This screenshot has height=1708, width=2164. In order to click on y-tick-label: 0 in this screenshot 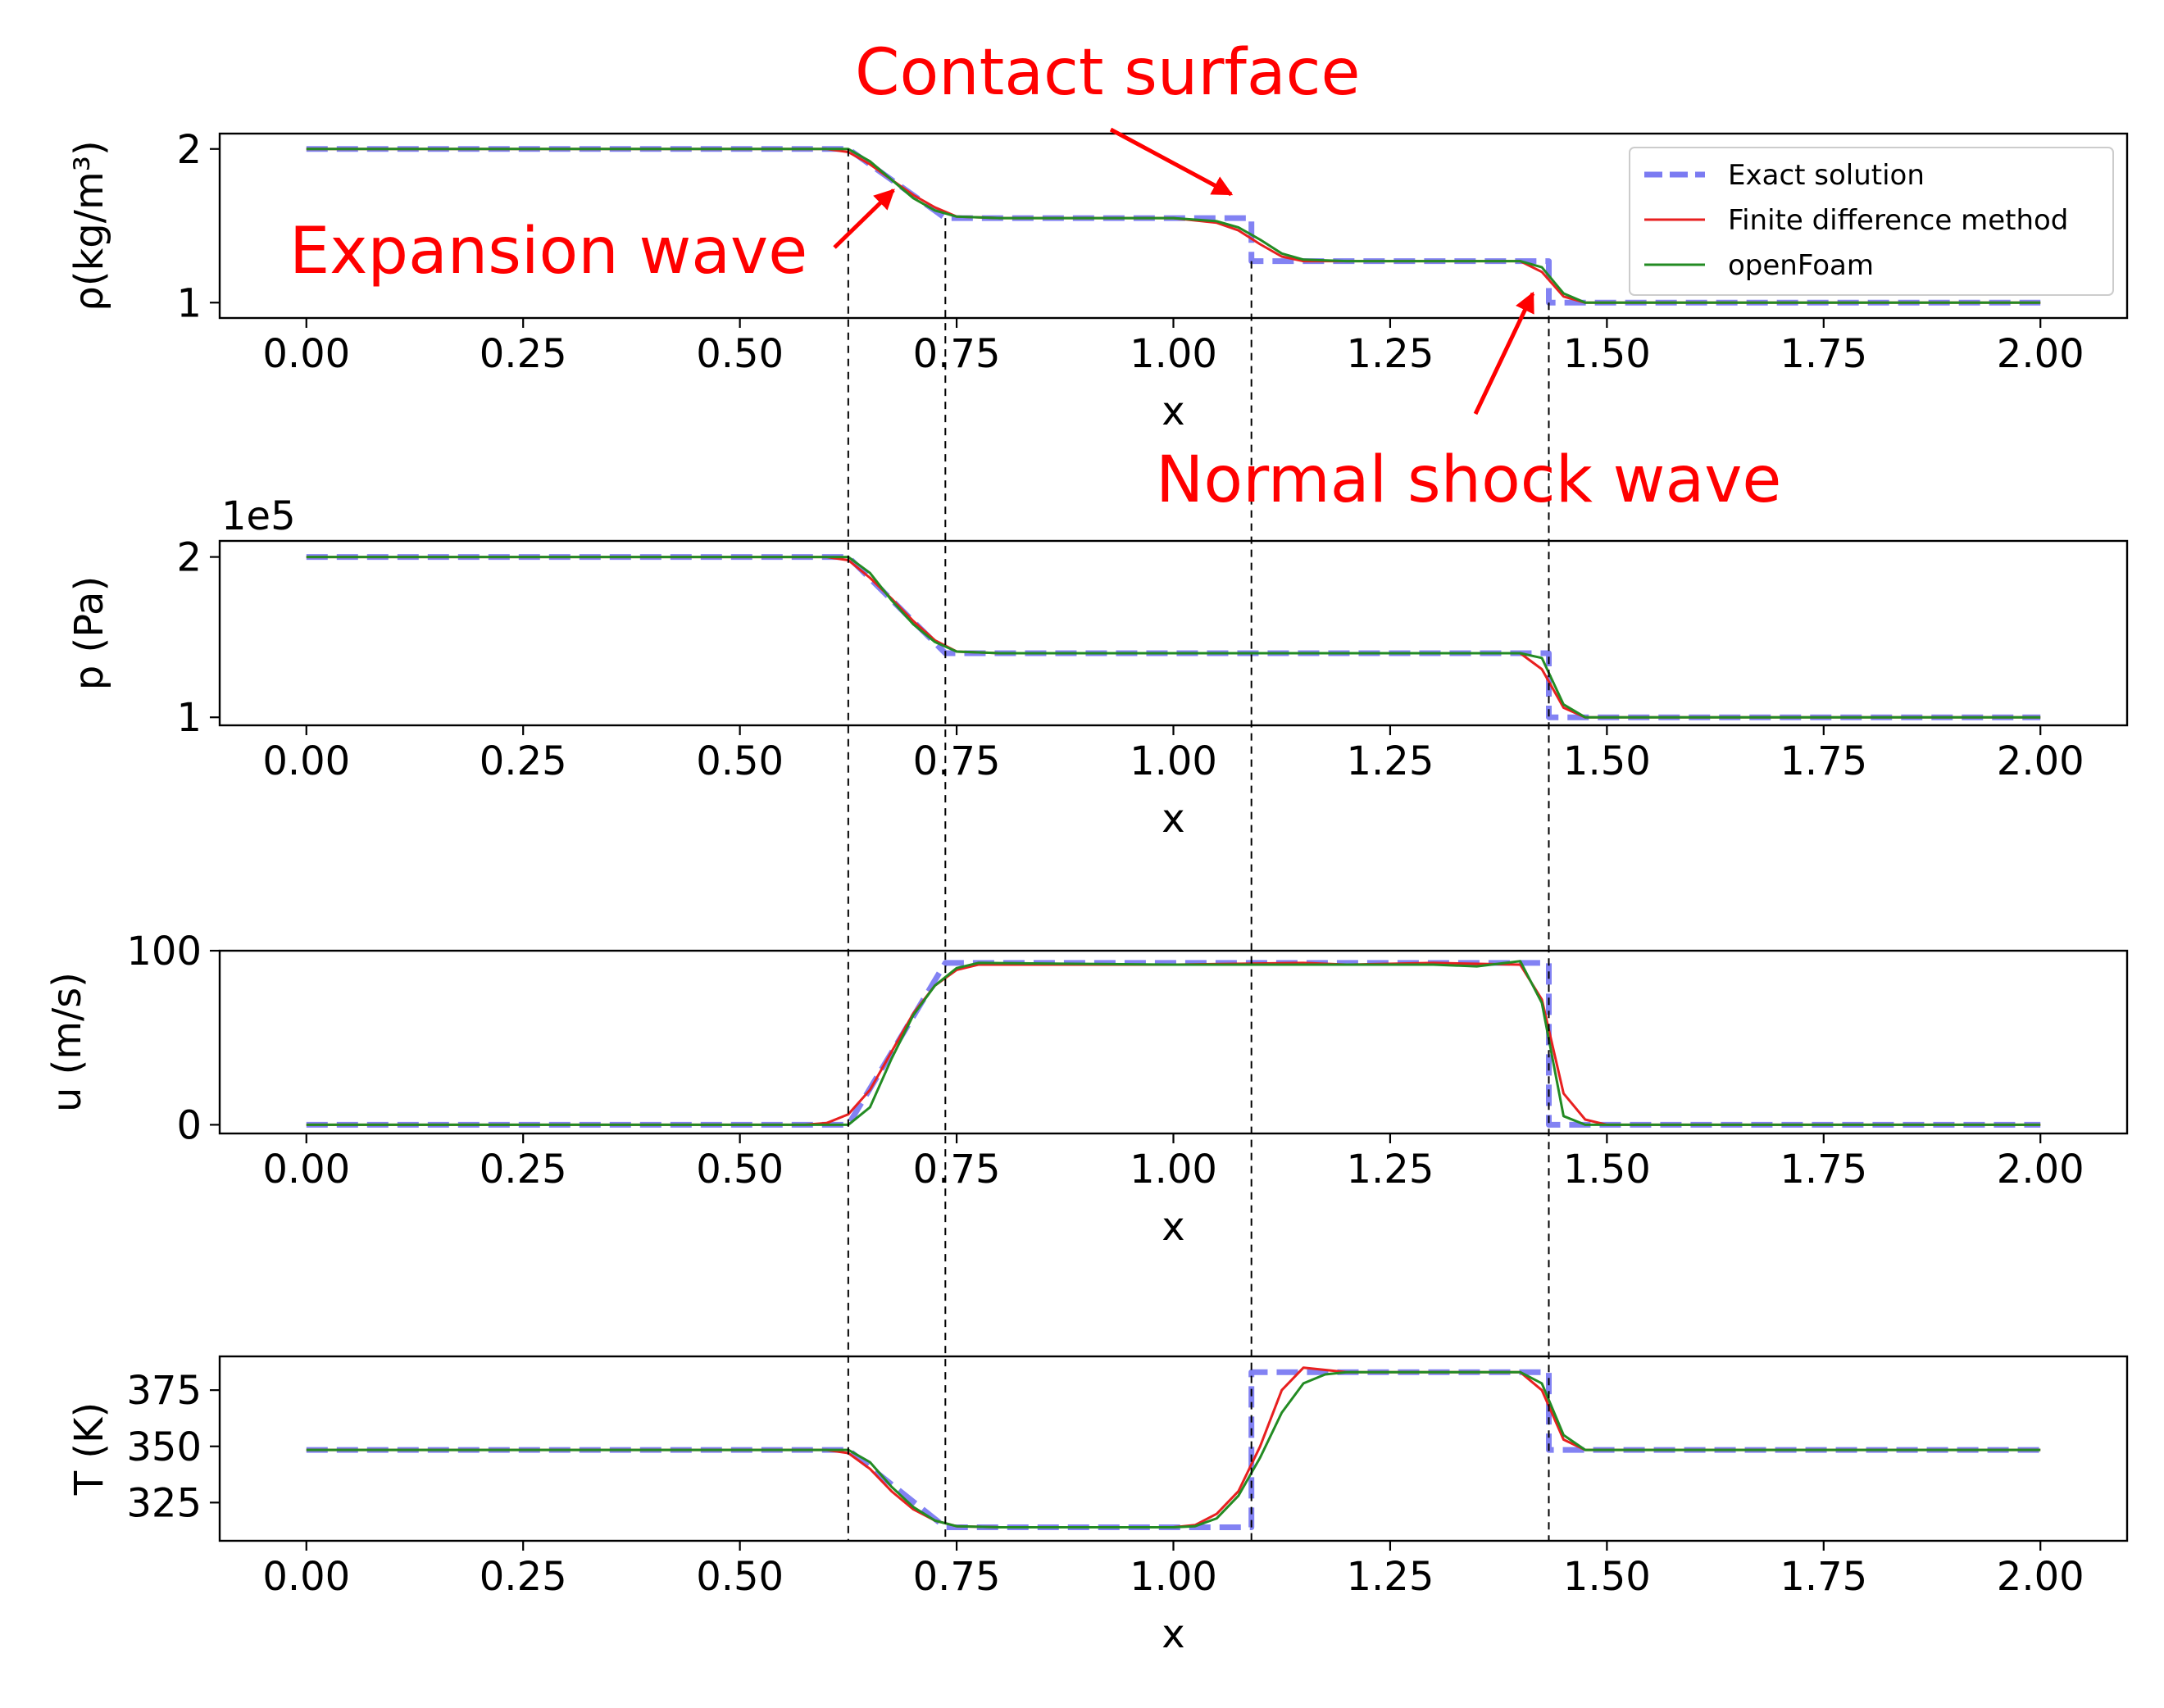, I will do `click(189, 1125)`.